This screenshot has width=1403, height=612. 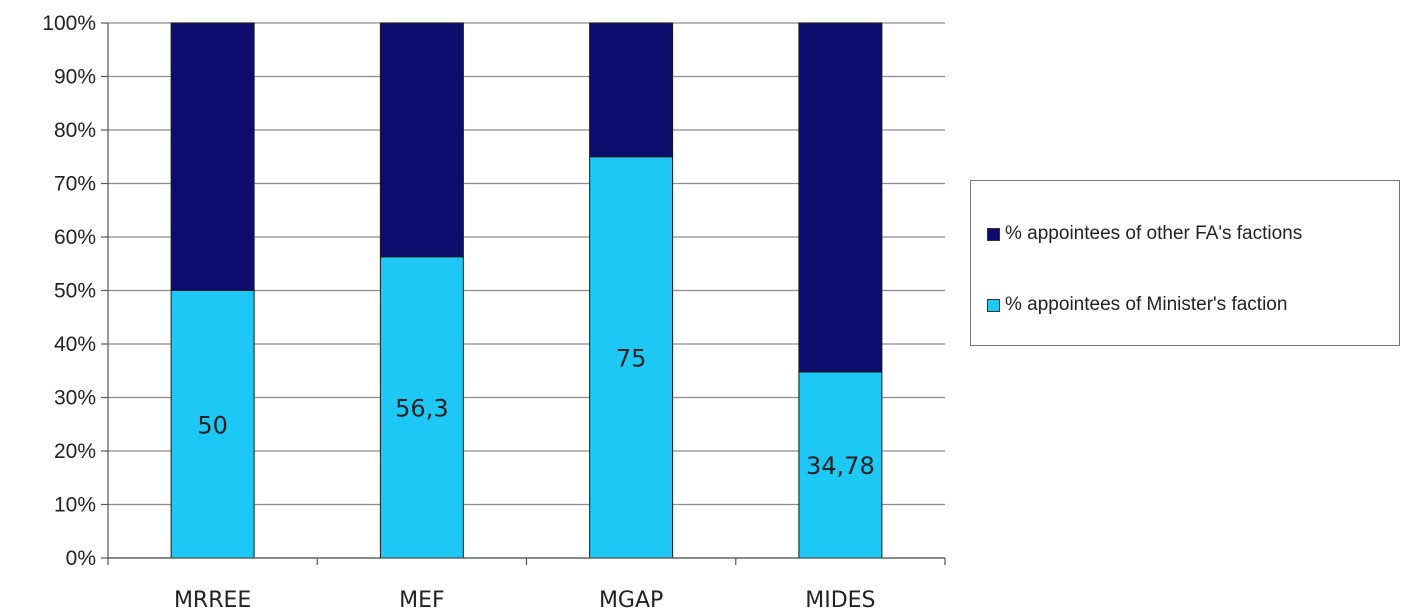 What do you see at coordinates (75, 344) in the screenshot?
I see `y-tick-label: 40%` at bounding box center [75, 344].